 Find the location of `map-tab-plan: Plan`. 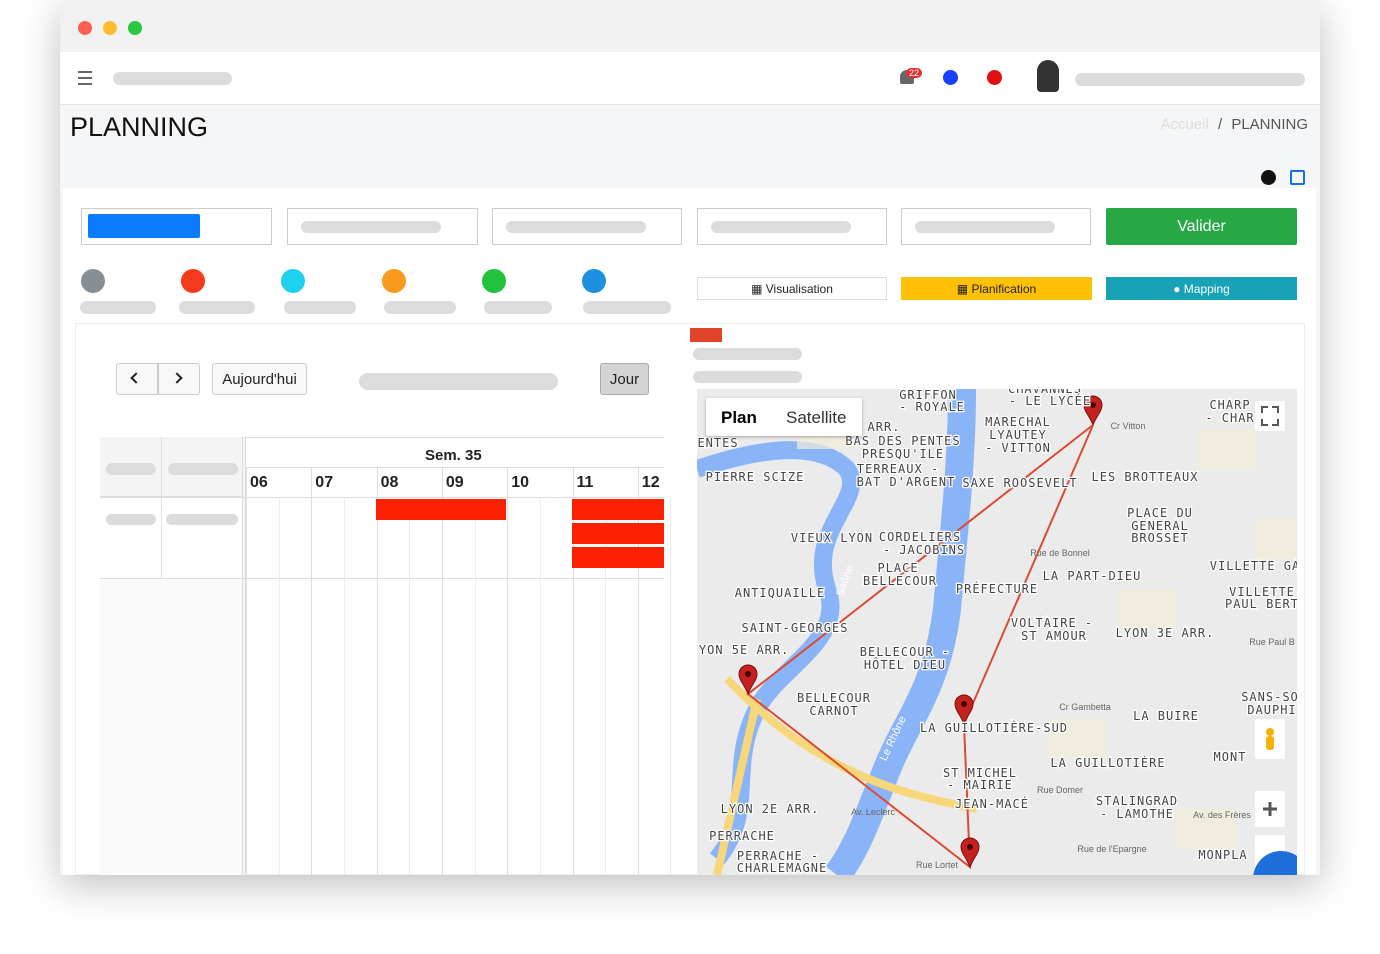

map-tab-plan: Plan is located at coordinates (739, 417).